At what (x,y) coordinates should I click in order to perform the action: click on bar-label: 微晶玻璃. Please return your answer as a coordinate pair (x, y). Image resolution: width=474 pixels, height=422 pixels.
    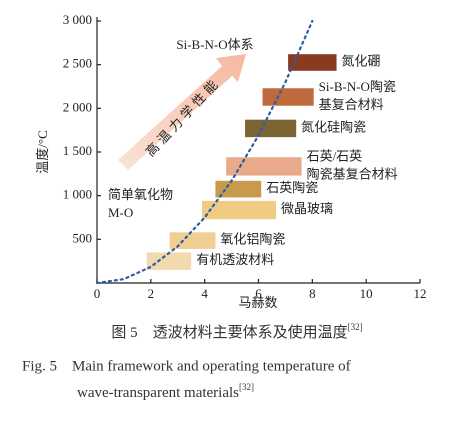
    Looking at the image, I should click on (307, 208).